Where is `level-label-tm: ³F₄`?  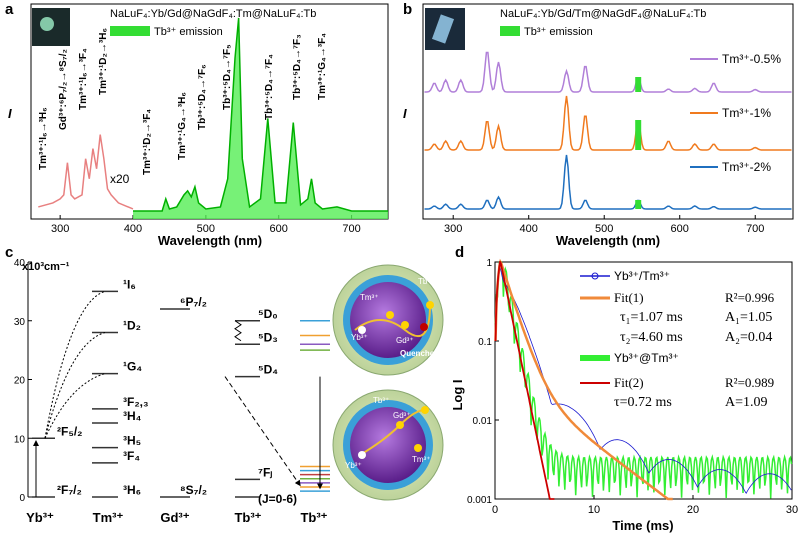
level-label-tm: ³F₄ is located at coordinates (131, 456).